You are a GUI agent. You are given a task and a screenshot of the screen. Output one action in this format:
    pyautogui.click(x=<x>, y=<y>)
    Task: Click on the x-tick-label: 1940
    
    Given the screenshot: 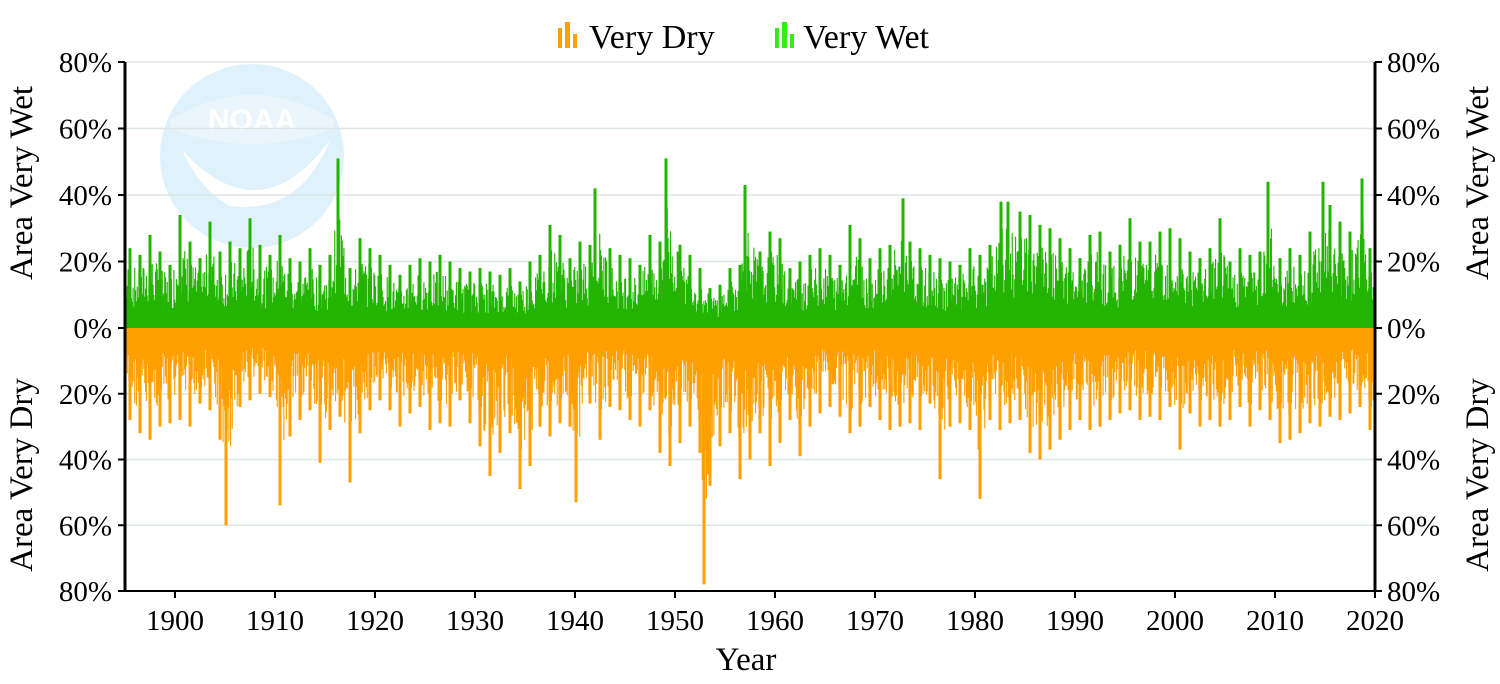 What is the action you would take?
    pyautogui.click(x=575, y=621)
    